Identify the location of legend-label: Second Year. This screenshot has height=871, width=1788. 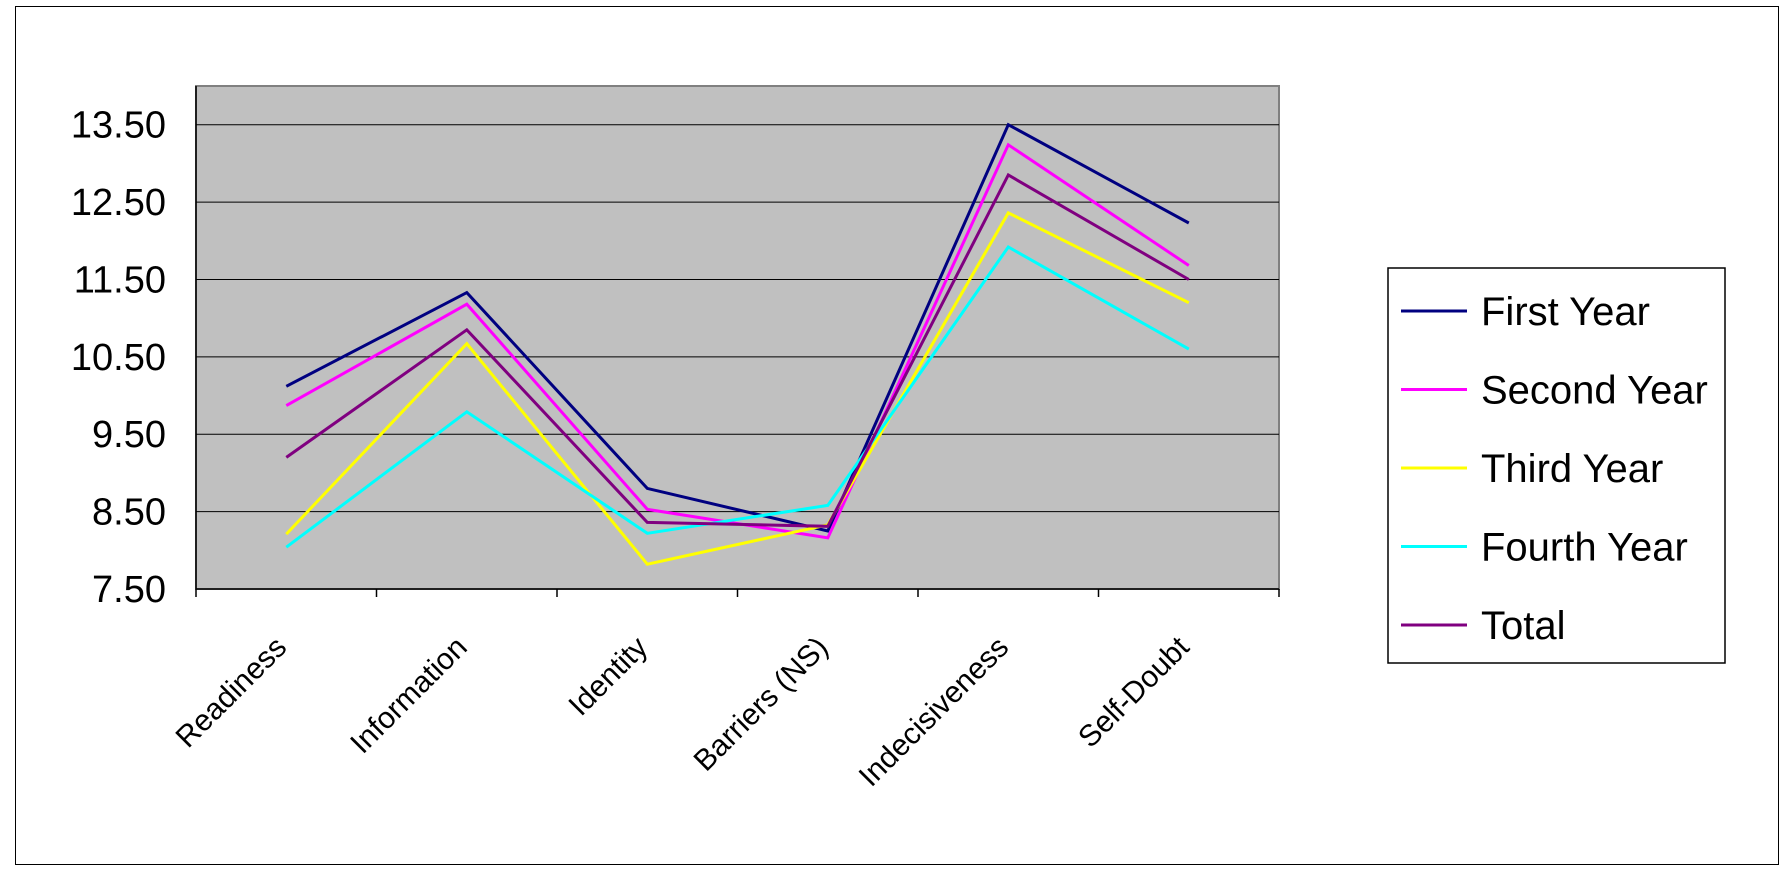
(1594, 391).